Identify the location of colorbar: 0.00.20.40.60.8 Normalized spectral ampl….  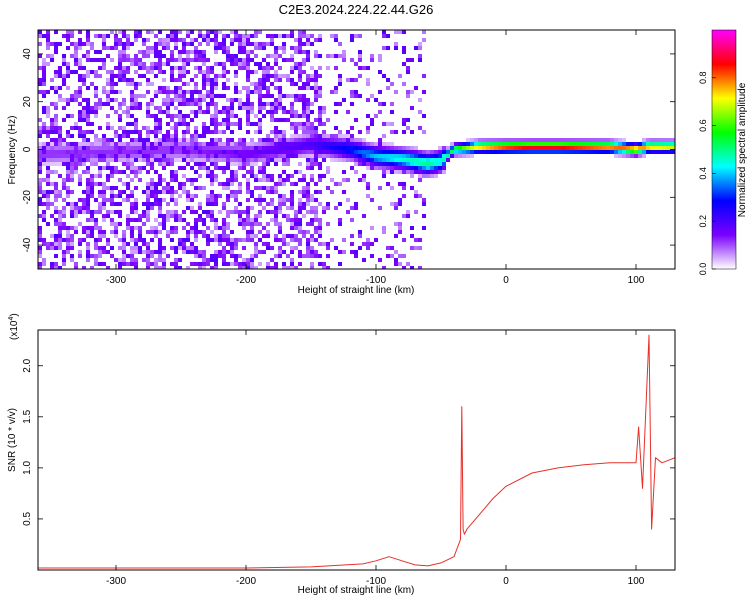
(723, 152).